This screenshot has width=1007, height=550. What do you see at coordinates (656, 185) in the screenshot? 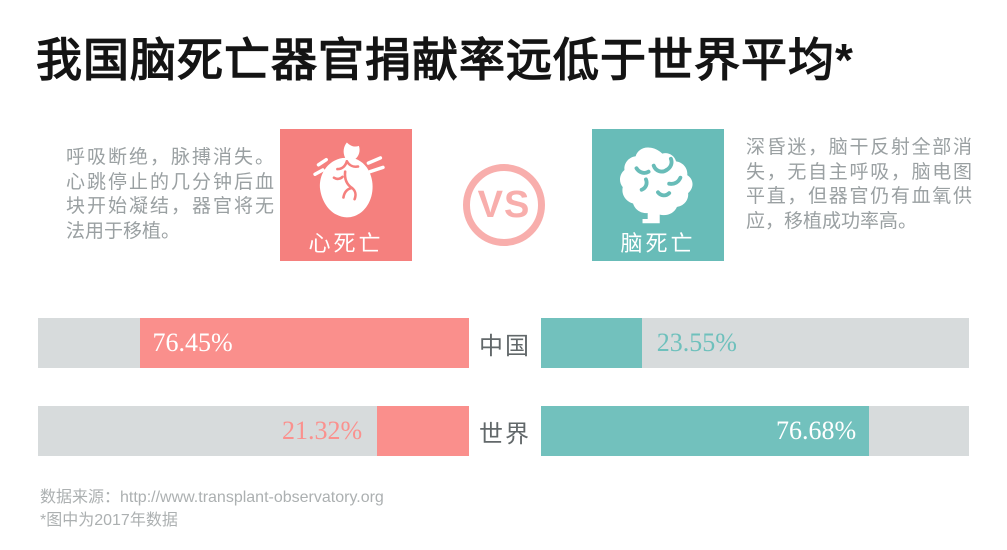
I see `brain-icon` at bounding box center [656, 185].